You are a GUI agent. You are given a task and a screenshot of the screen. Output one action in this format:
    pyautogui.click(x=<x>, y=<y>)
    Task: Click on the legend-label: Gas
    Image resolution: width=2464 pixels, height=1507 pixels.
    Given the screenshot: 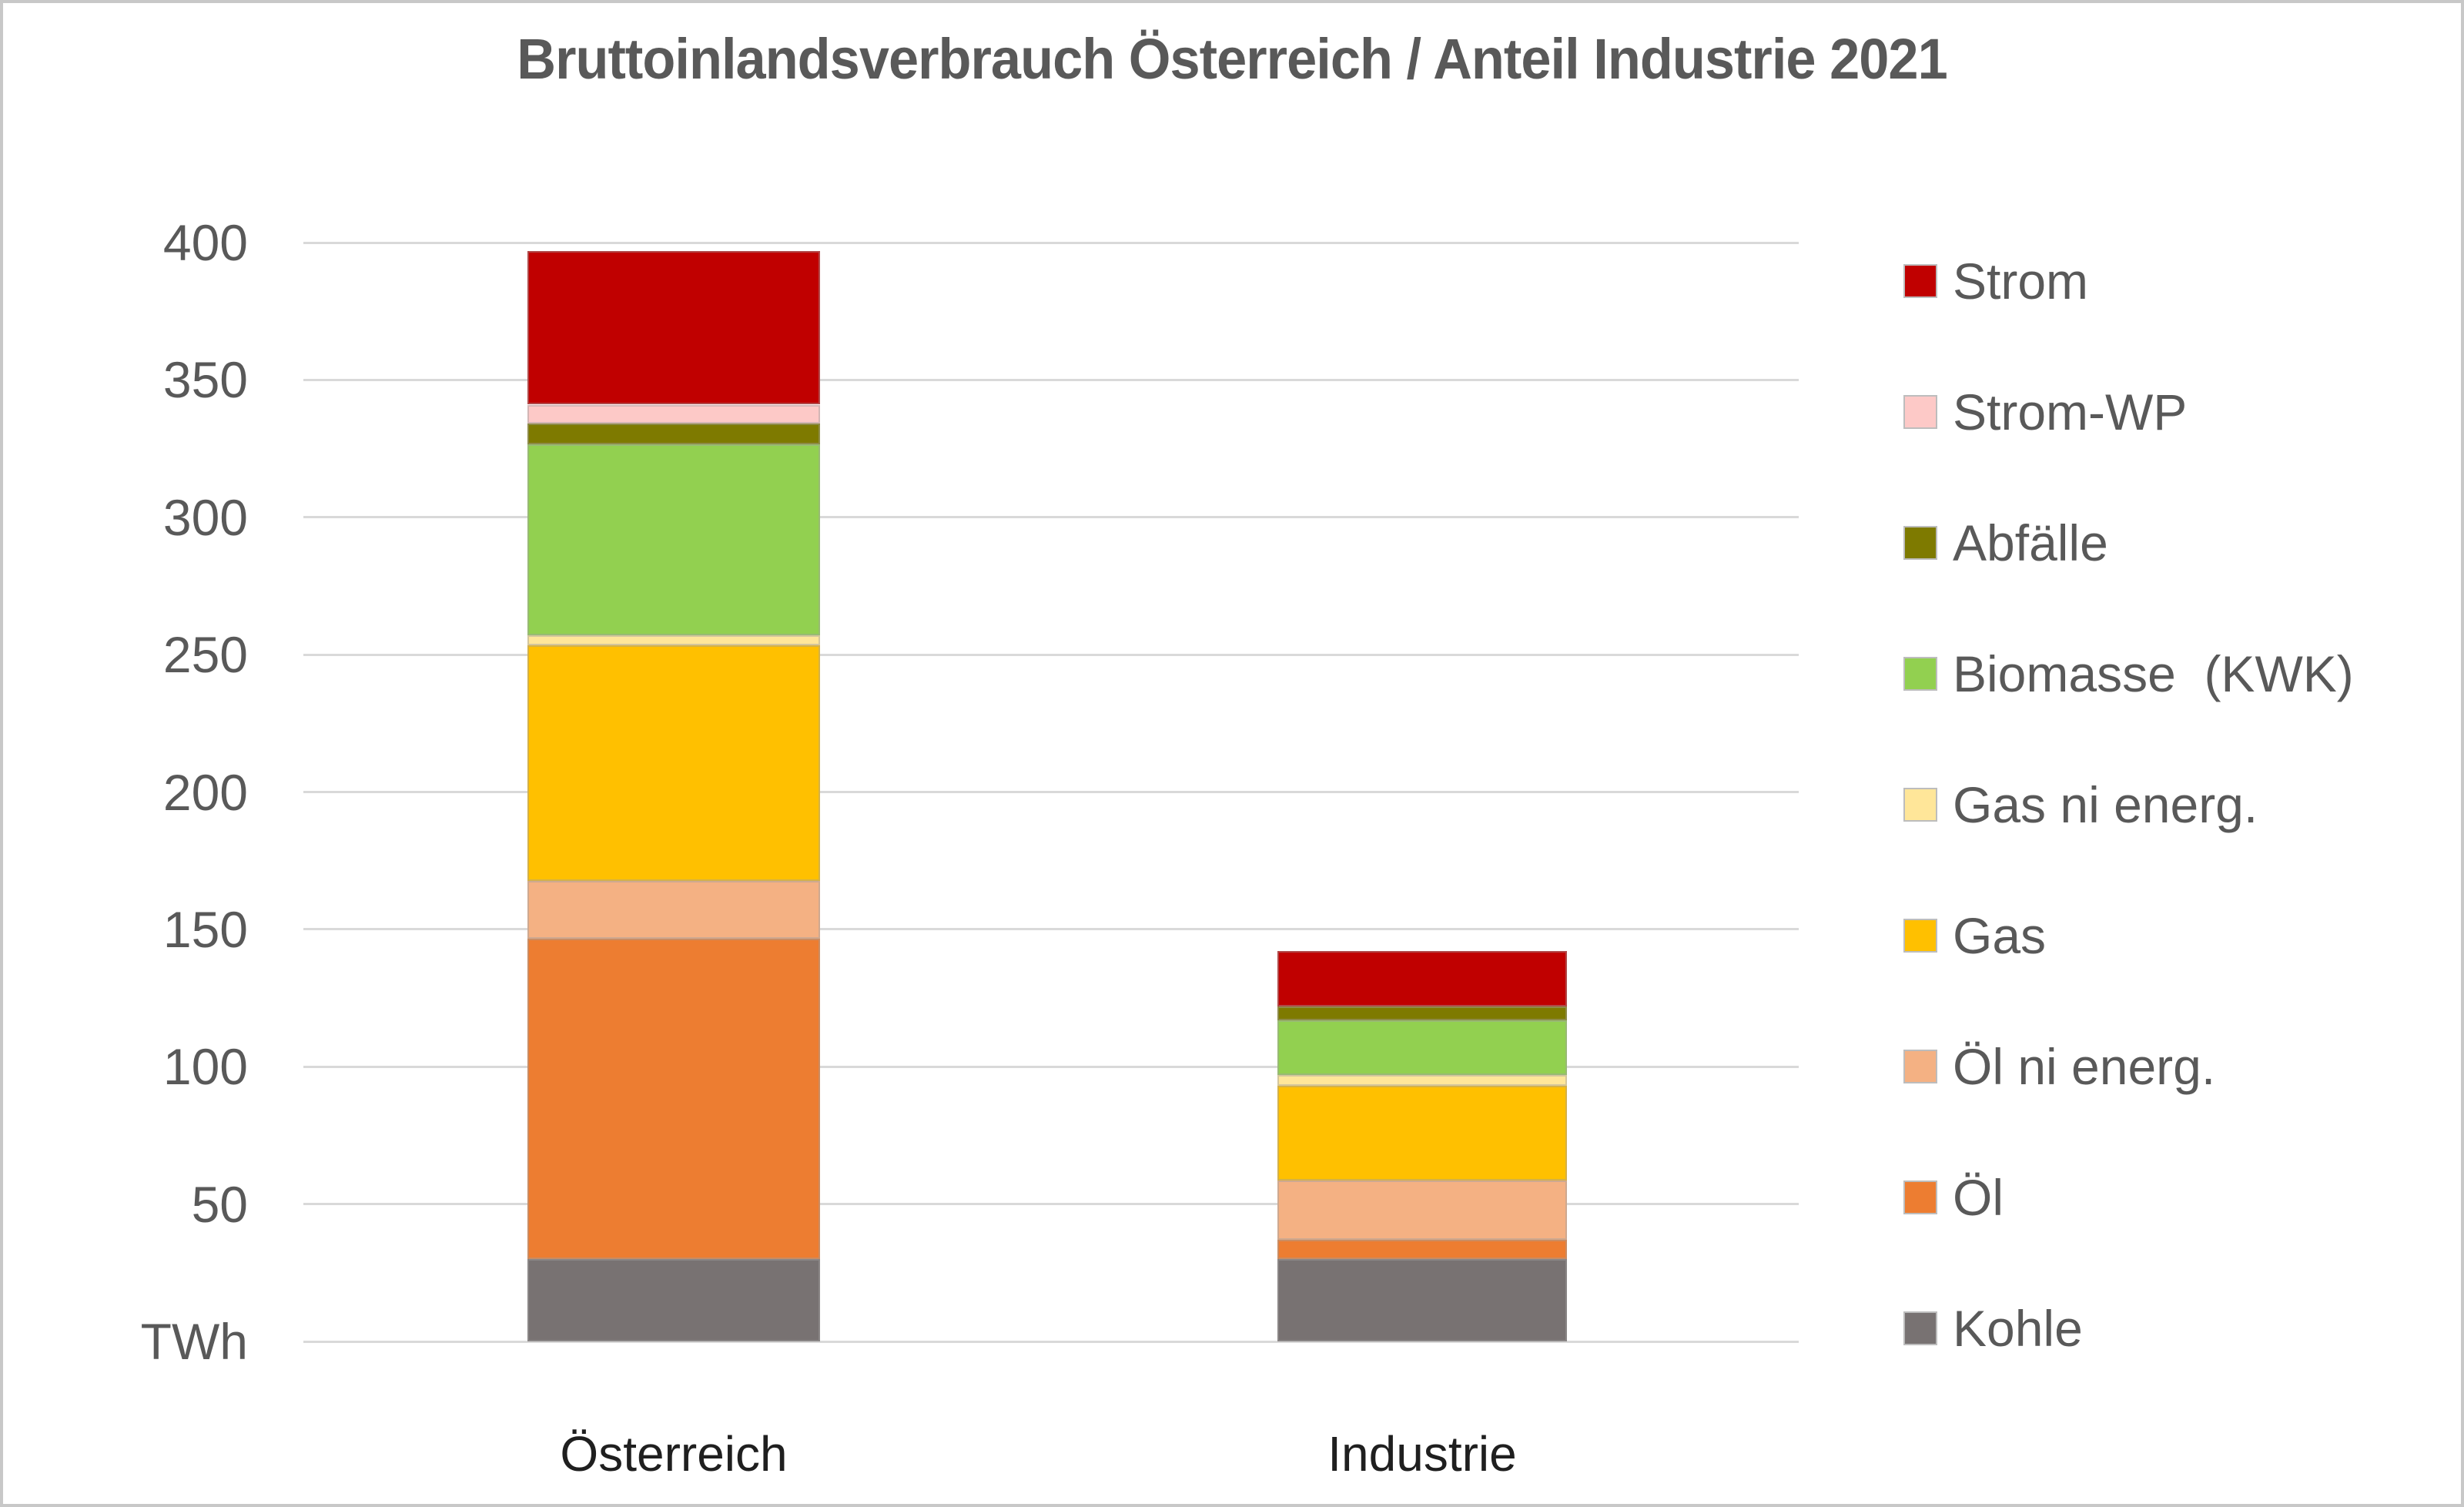 What is the action you would take?
    pyautogui.click(x=2000, y=935)
    